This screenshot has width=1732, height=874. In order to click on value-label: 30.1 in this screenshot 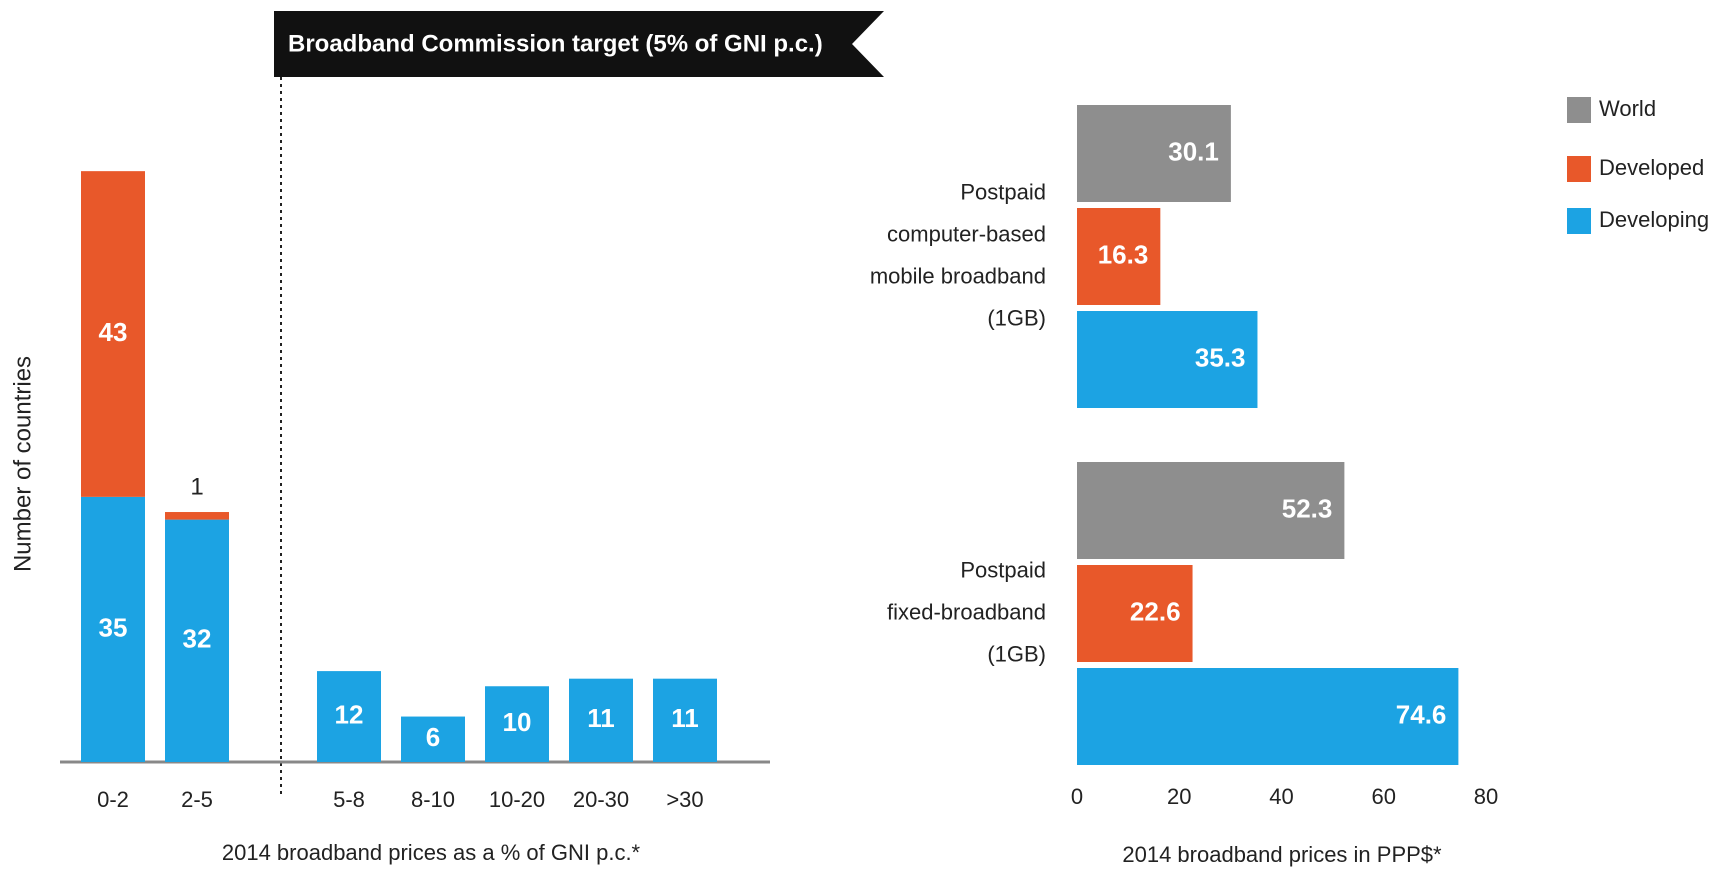, I will do `click(1193, 151)`.